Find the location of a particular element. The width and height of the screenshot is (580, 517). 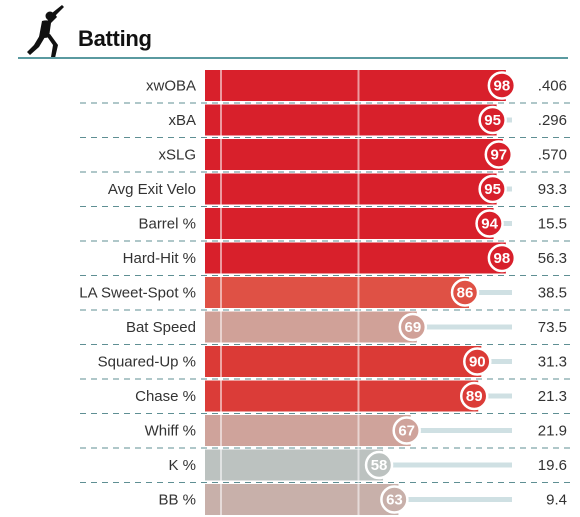

percentile-label: 94 is located at coordinates (489, 224).